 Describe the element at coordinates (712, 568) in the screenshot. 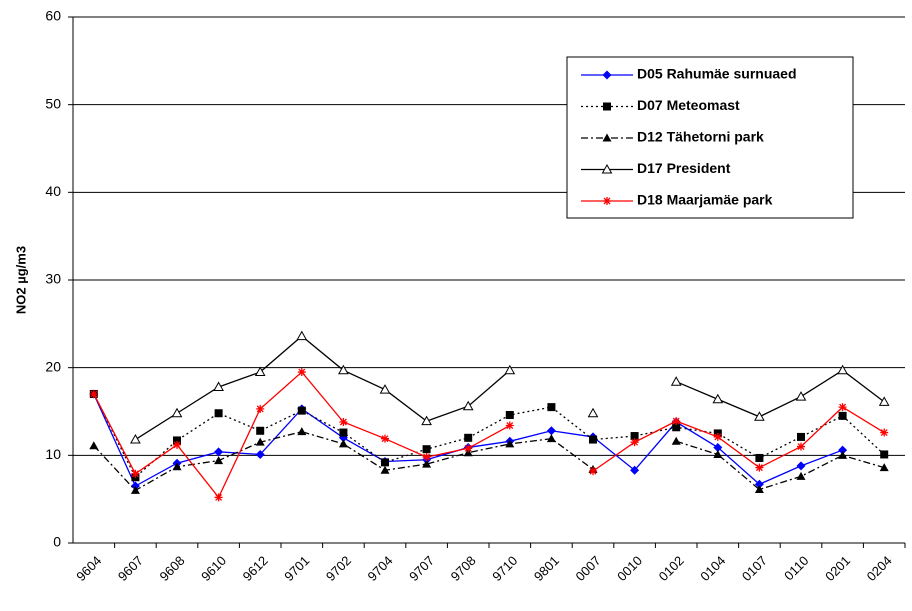

I see `x-tick-label: 0104` at that location.